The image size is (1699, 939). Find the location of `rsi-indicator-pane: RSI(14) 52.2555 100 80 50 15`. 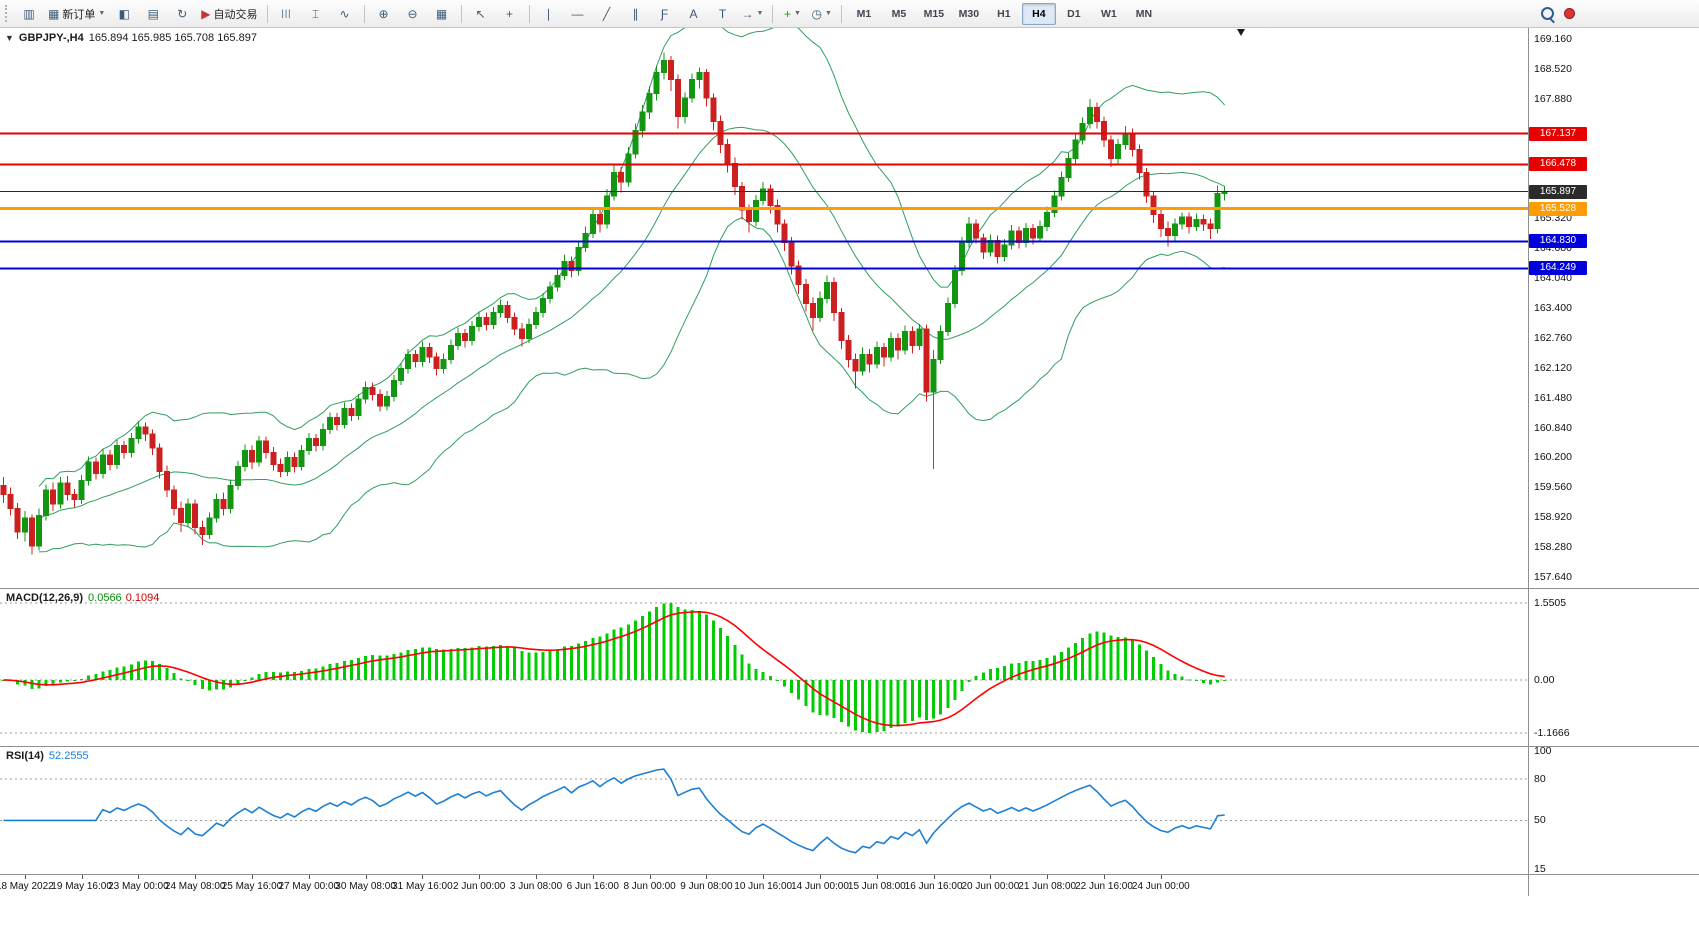

rsi-indicator-pane: RSI(14) 52.2555 100 80 50 15 is located at coordinates (849, 810).